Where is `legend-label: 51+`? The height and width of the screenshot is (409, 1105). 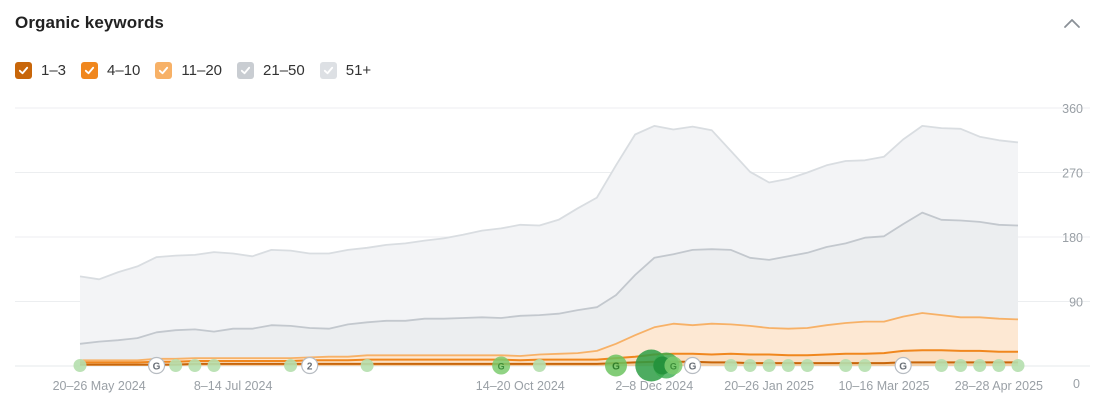 legend-label: 51+ is located at coordinates (358, 70).